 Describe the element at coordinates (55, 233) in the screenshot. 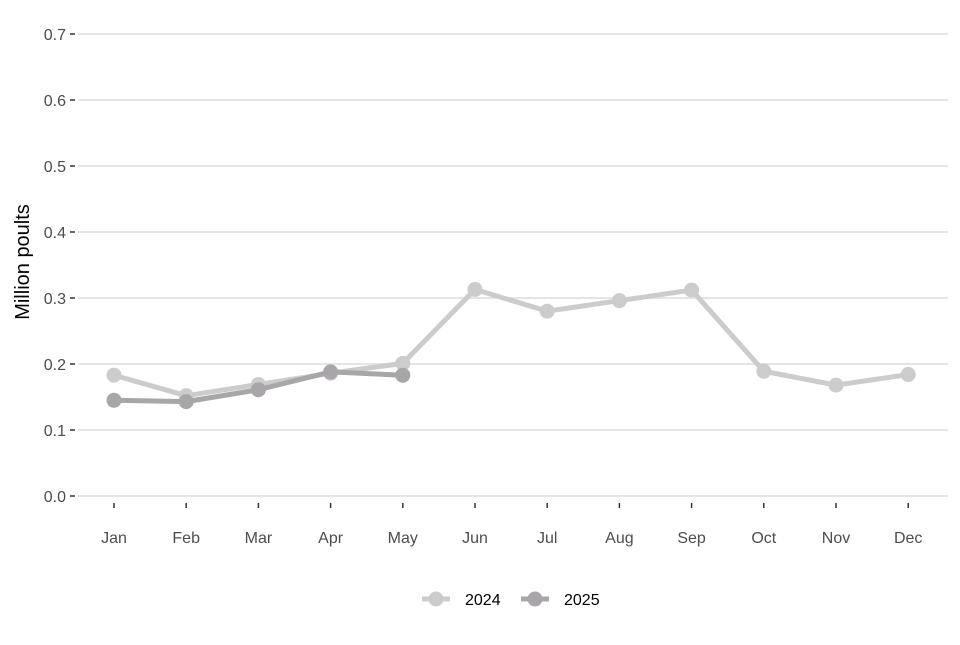

I see `y-tick-label: 0.4` at that location.